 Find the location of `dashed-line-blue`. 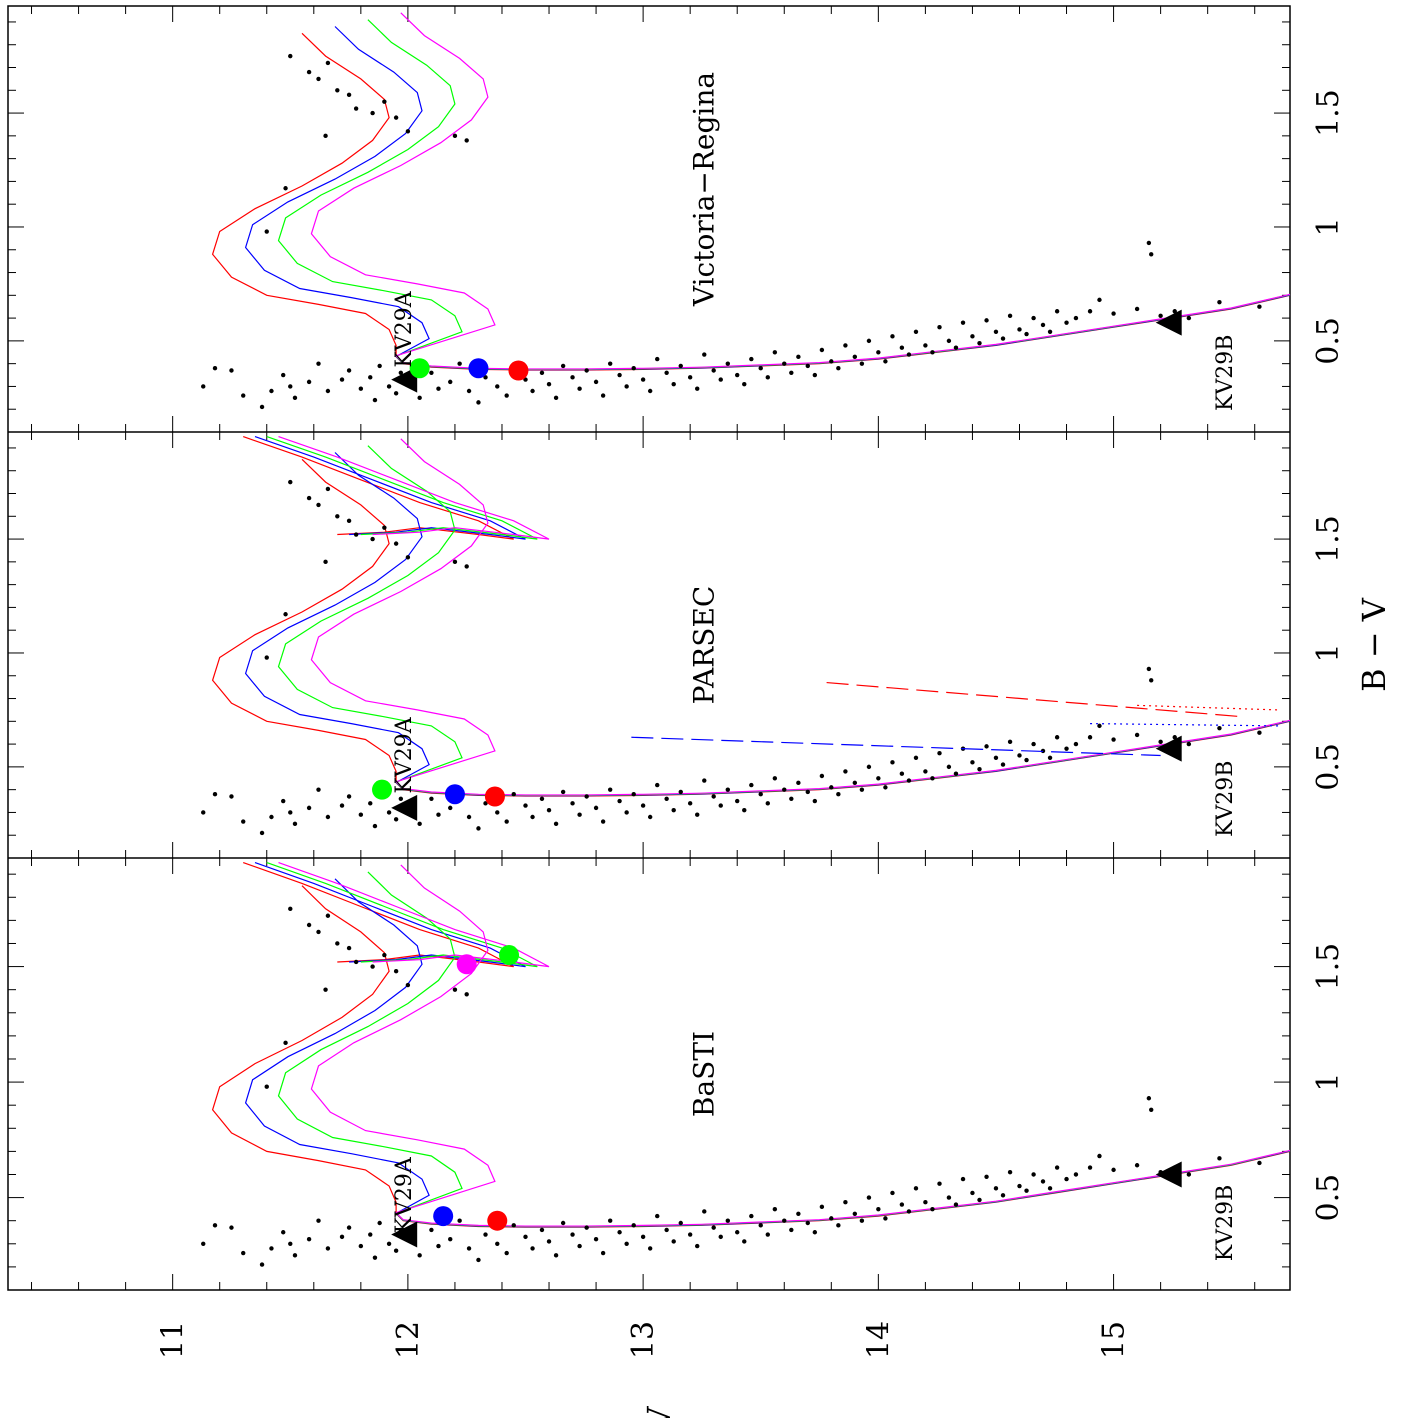

dashed-line-blue is located at coordinates (896, 746).